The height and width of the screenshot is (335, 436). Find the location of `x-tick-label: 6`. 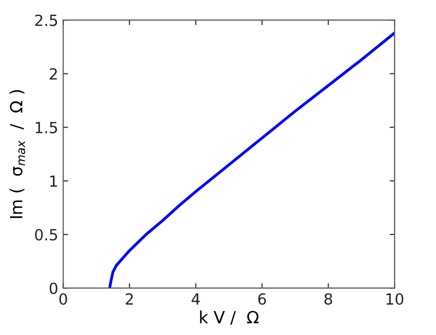

x-tick-label: 6 is located at coordinates (262, 299).